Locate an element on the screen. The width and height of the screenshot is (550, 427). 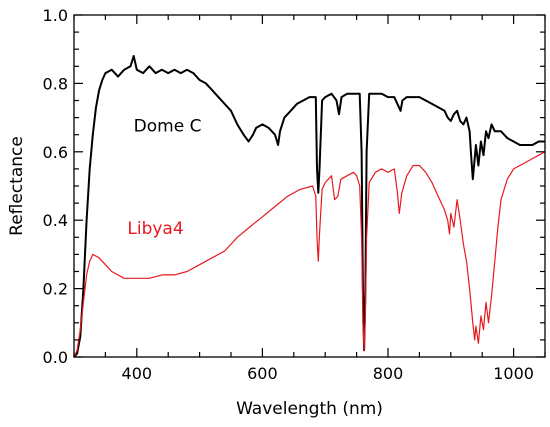
y-tick-label: 0.4 is located at coordinates (55, 220).